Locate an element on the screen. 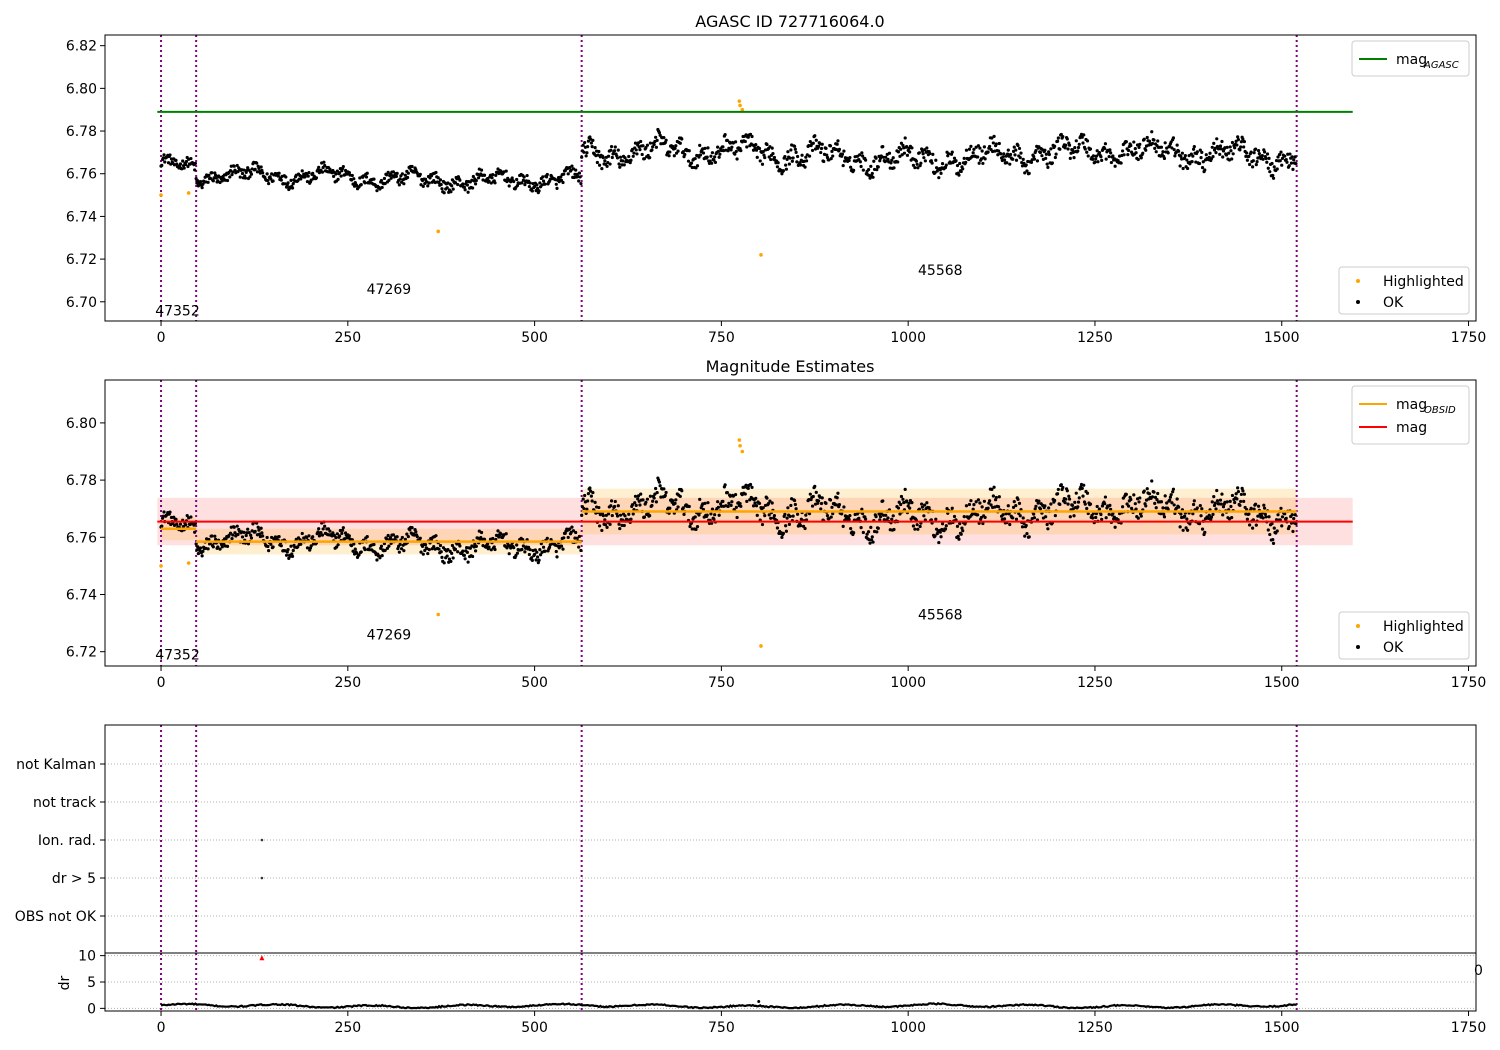 The height and width of the screenshot is (1050, 1500). agasc-panel-title: AGASC ID 727716064.0 is located at coordinates (789, 21).